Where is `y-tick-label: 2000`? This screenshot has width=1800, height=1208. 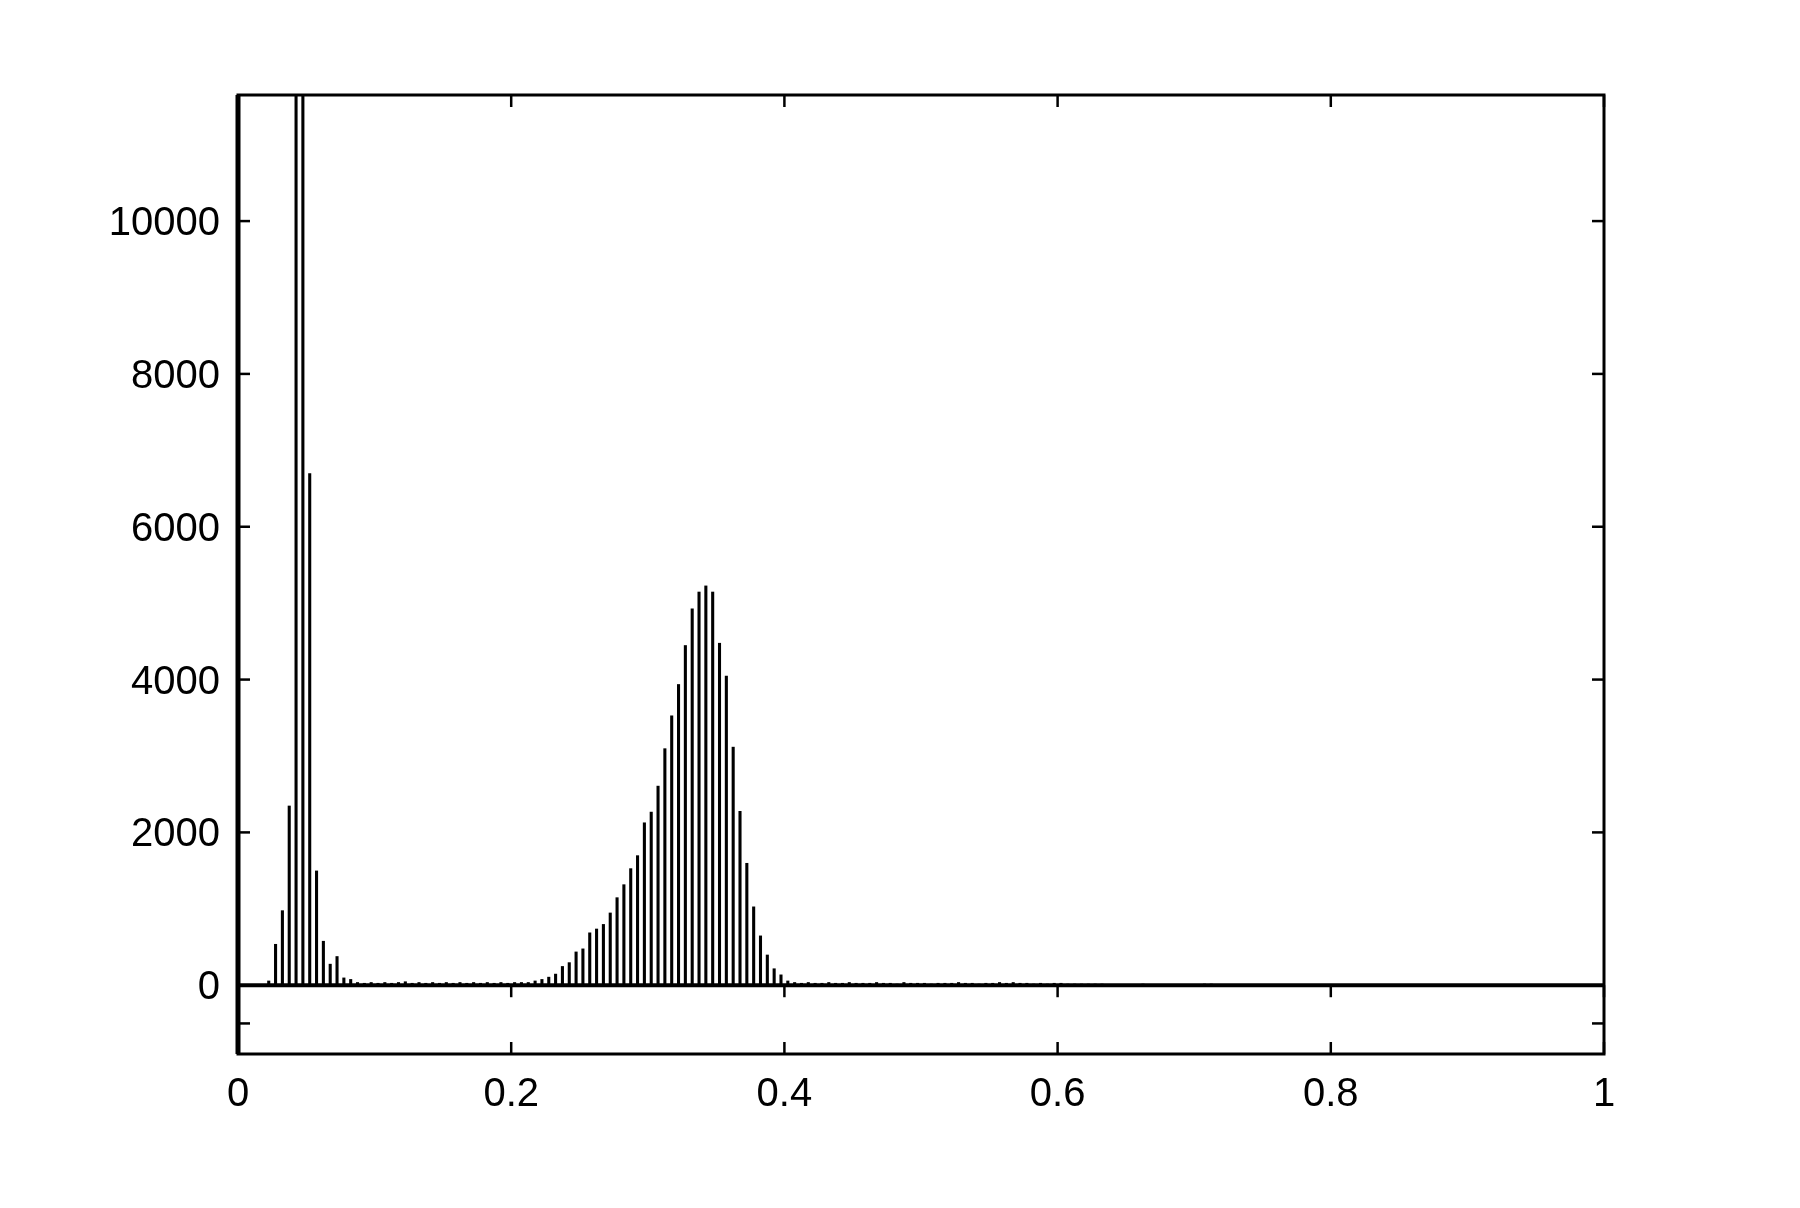
y-tick-label: 2000 is located at coordinates (175, 832).